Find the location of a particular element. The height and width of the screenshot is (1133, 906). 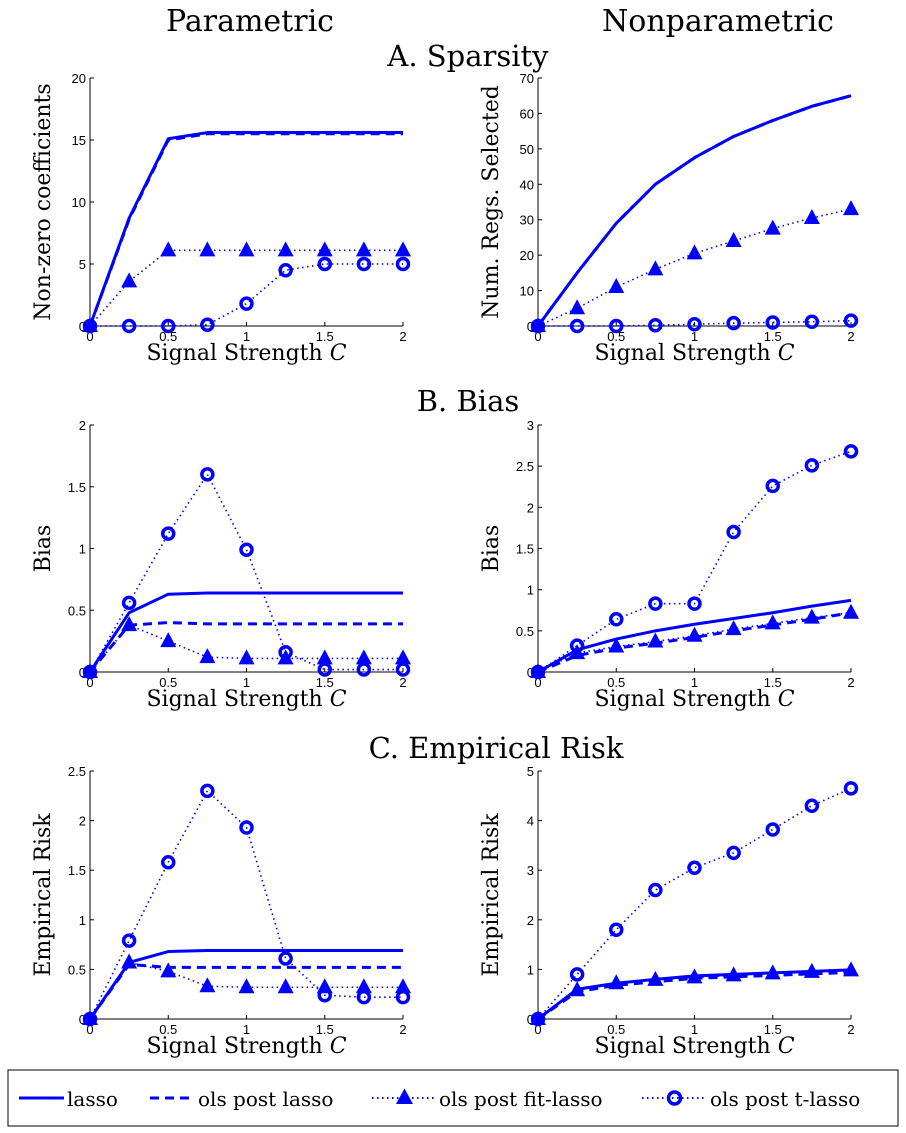

series-line-ols-post-fit-lasso is located at coordinates (694, 994).